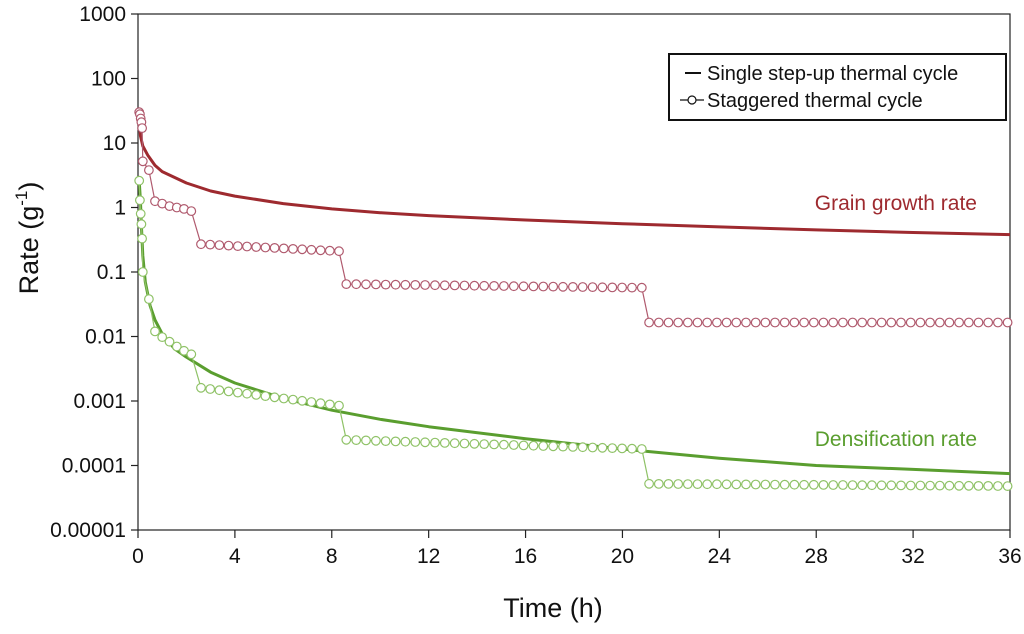 The width and height of the screenshot is (1024, 634). I want to click on y-axis-title-superscript: -1, so click(21, 198).